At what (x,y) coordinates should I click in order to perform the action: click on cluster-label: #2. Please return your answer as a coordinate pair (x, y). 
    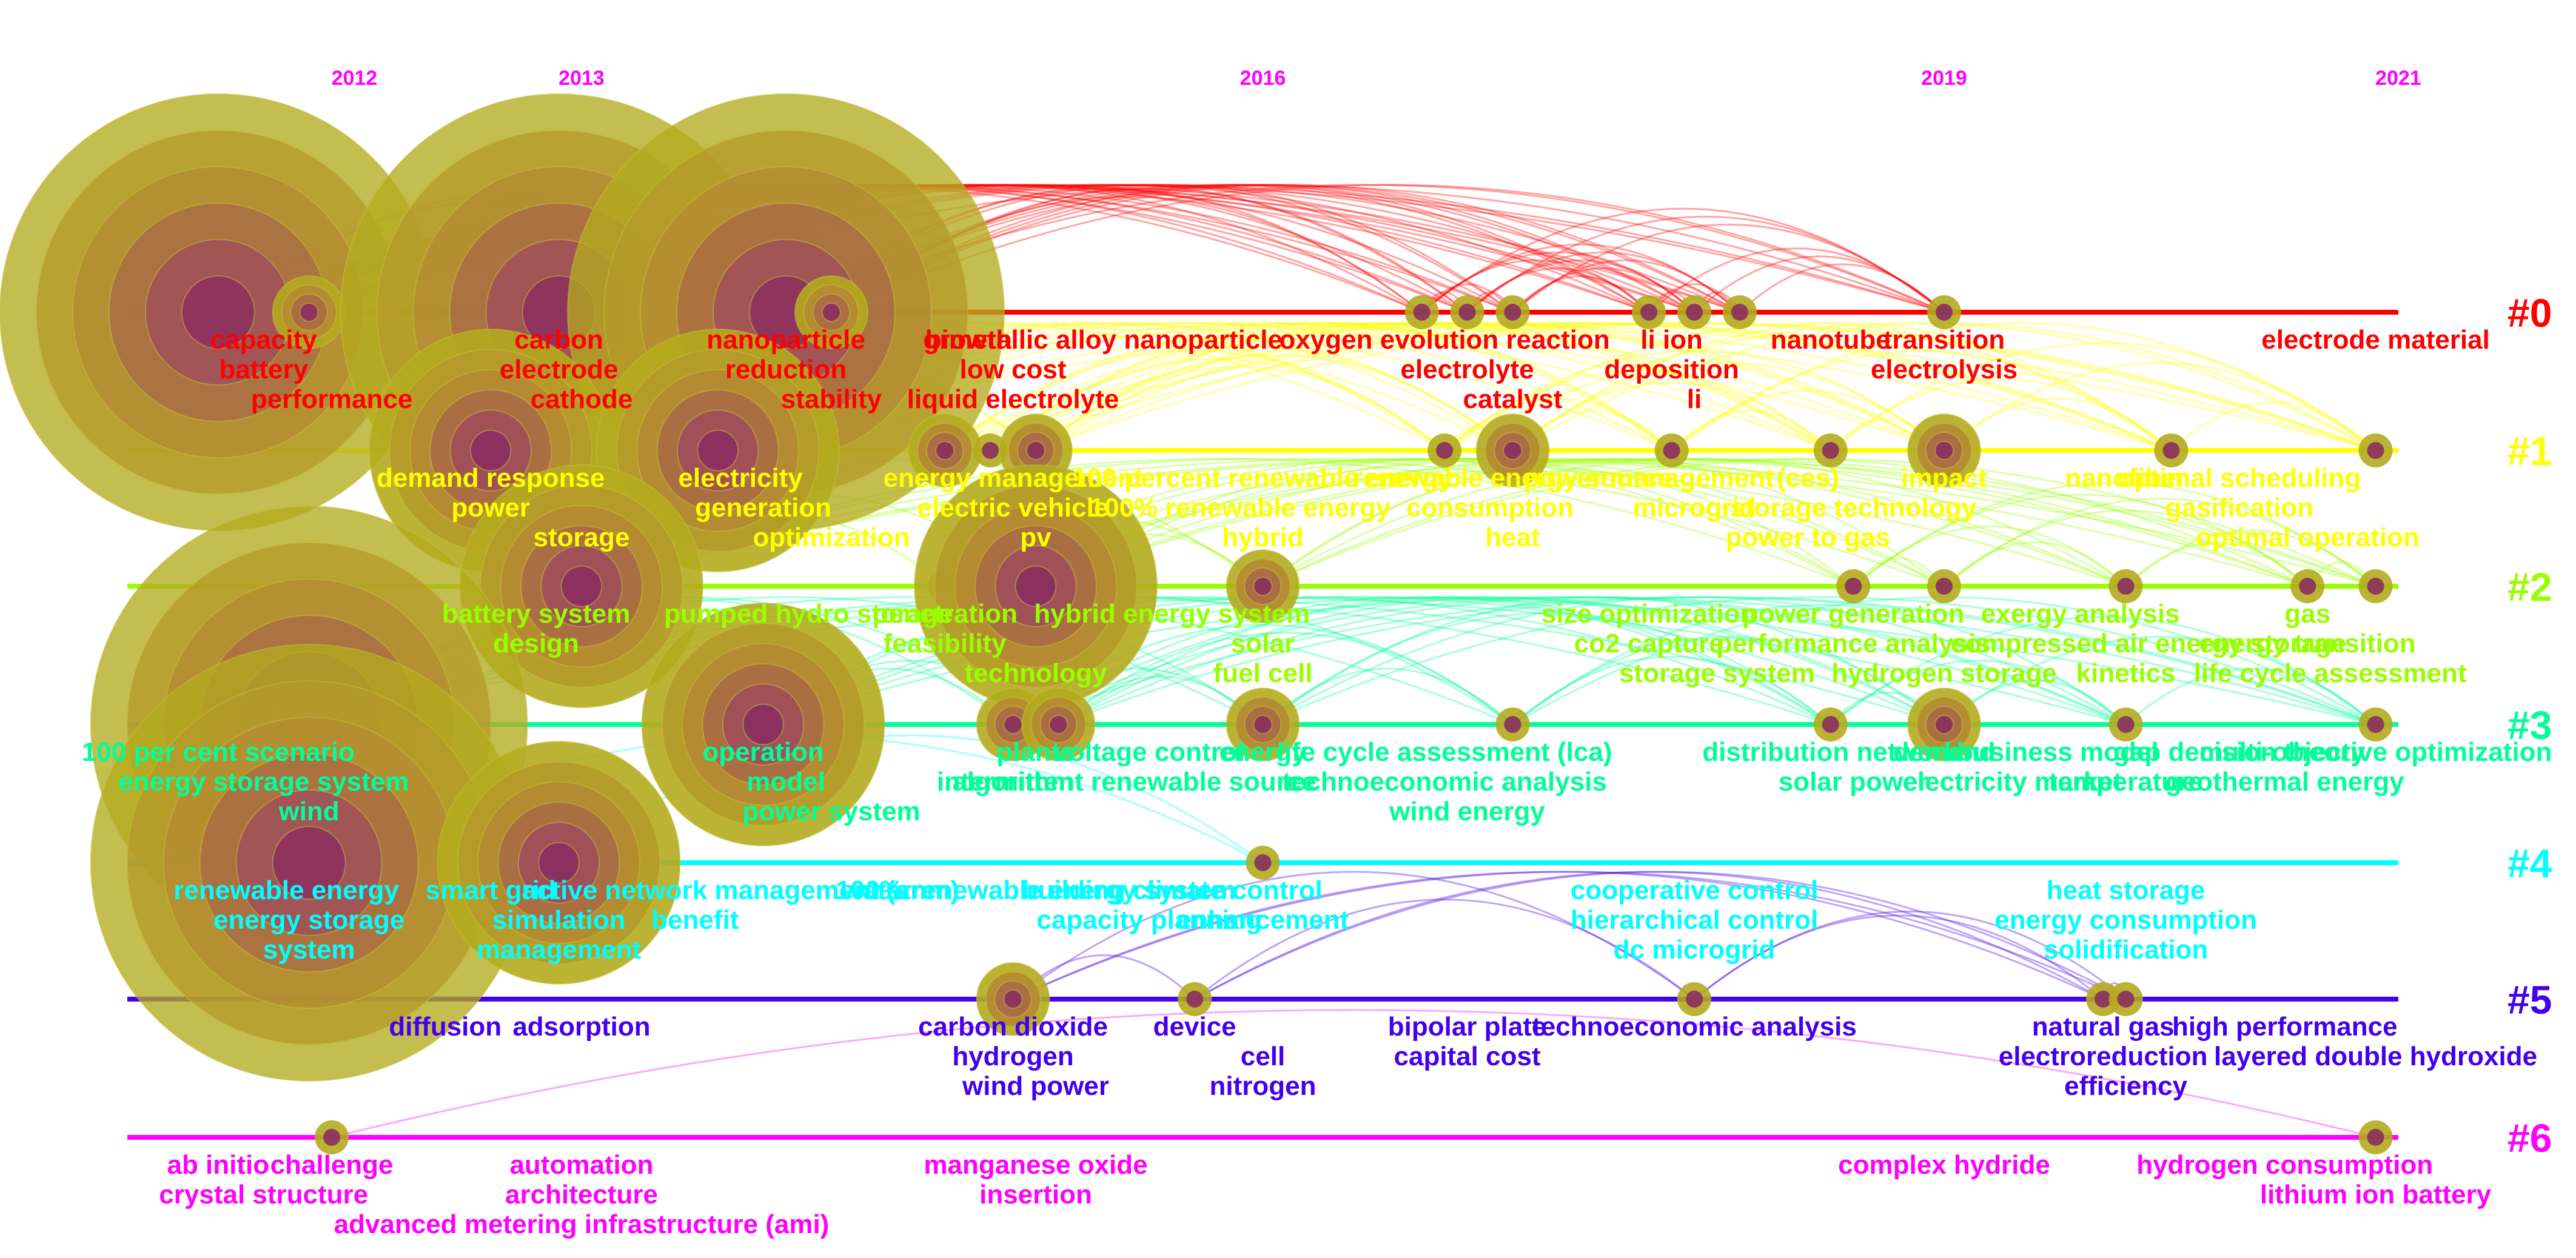
    Looking at the image, I should click on (2529, 586).